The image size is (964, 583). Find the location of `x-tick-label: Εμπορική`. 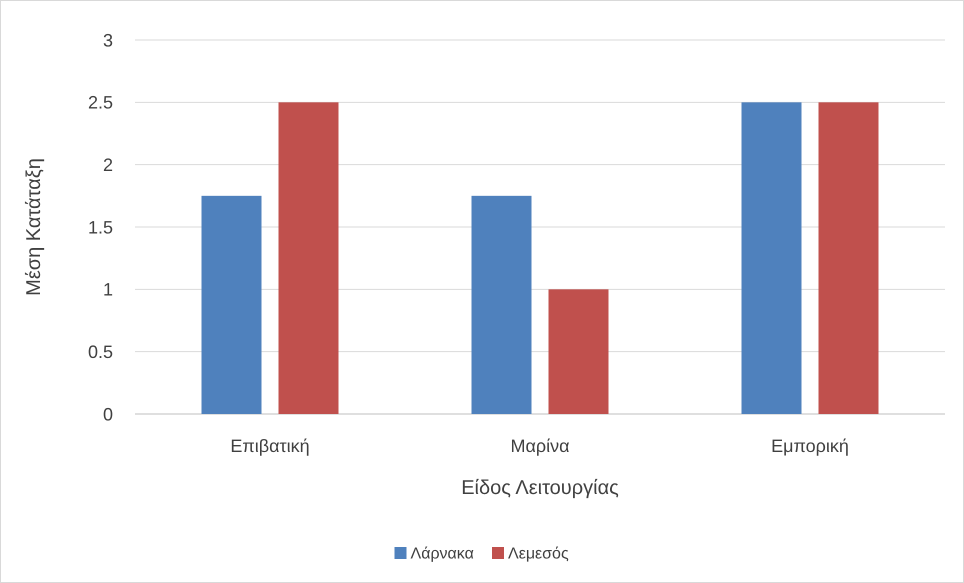

x-tick-label: Εμπορική is located at coordinates (810, 446).